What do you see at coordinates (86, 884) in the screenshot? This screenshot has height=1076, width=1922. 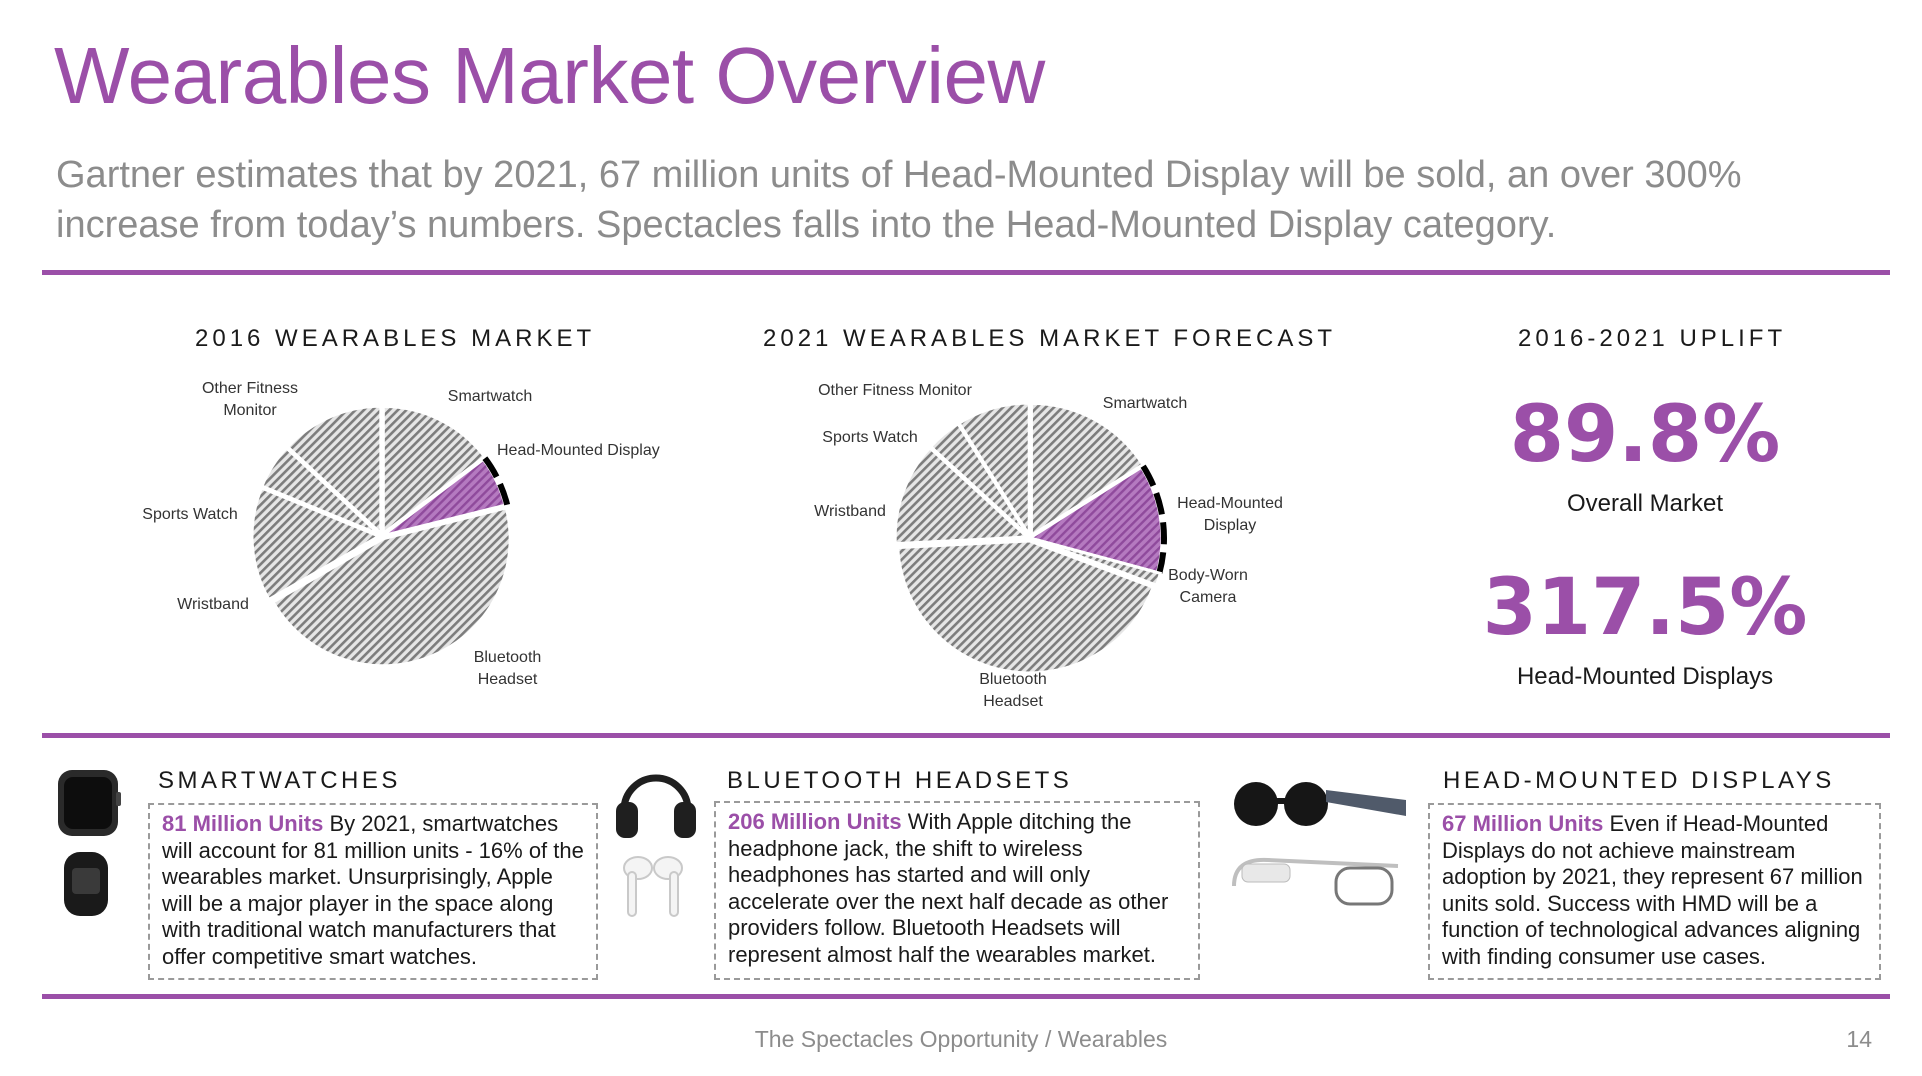 I see `fitbit-icon` at bounding box center [86, 884].